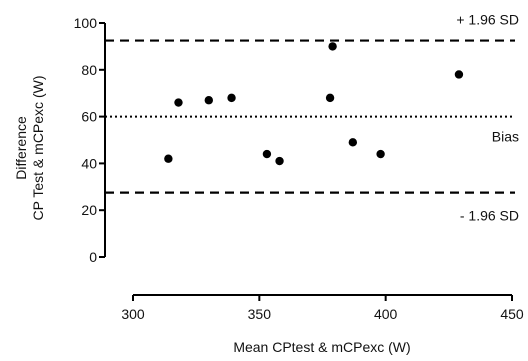 This screenshot has width=528, height=361. I want to click on reference-line-label: Bias, so click(505, 137).